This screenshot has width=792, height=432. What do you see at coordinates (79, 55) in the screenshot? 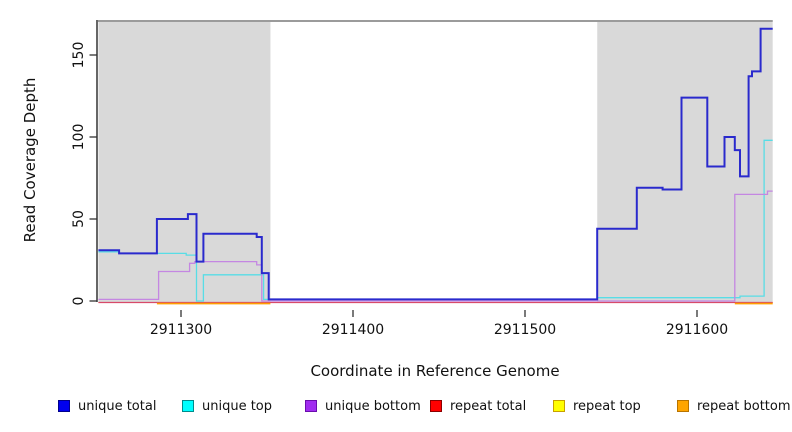
I see `y-tick-label: 150` at bounding box center [79, 55].